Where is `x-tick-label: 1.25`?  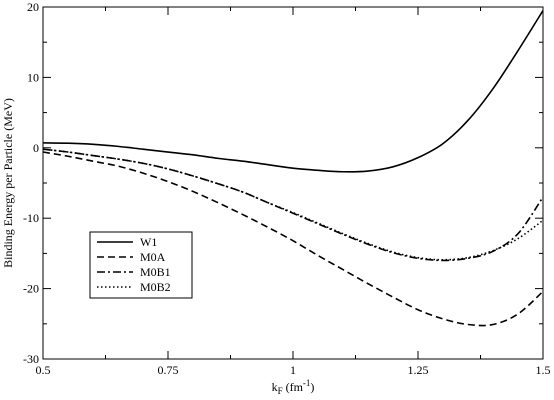
x-tick-label: 1.25 is located at coordinates (418, 370).